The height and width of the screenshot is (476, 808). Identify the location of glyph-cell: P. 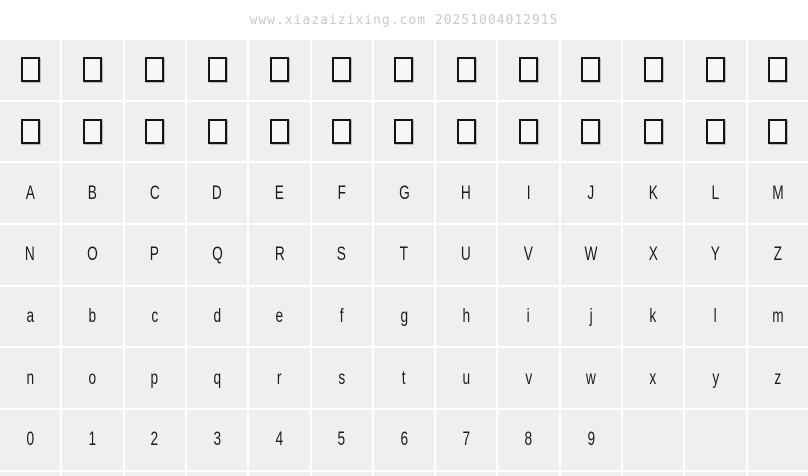
(154, 255).